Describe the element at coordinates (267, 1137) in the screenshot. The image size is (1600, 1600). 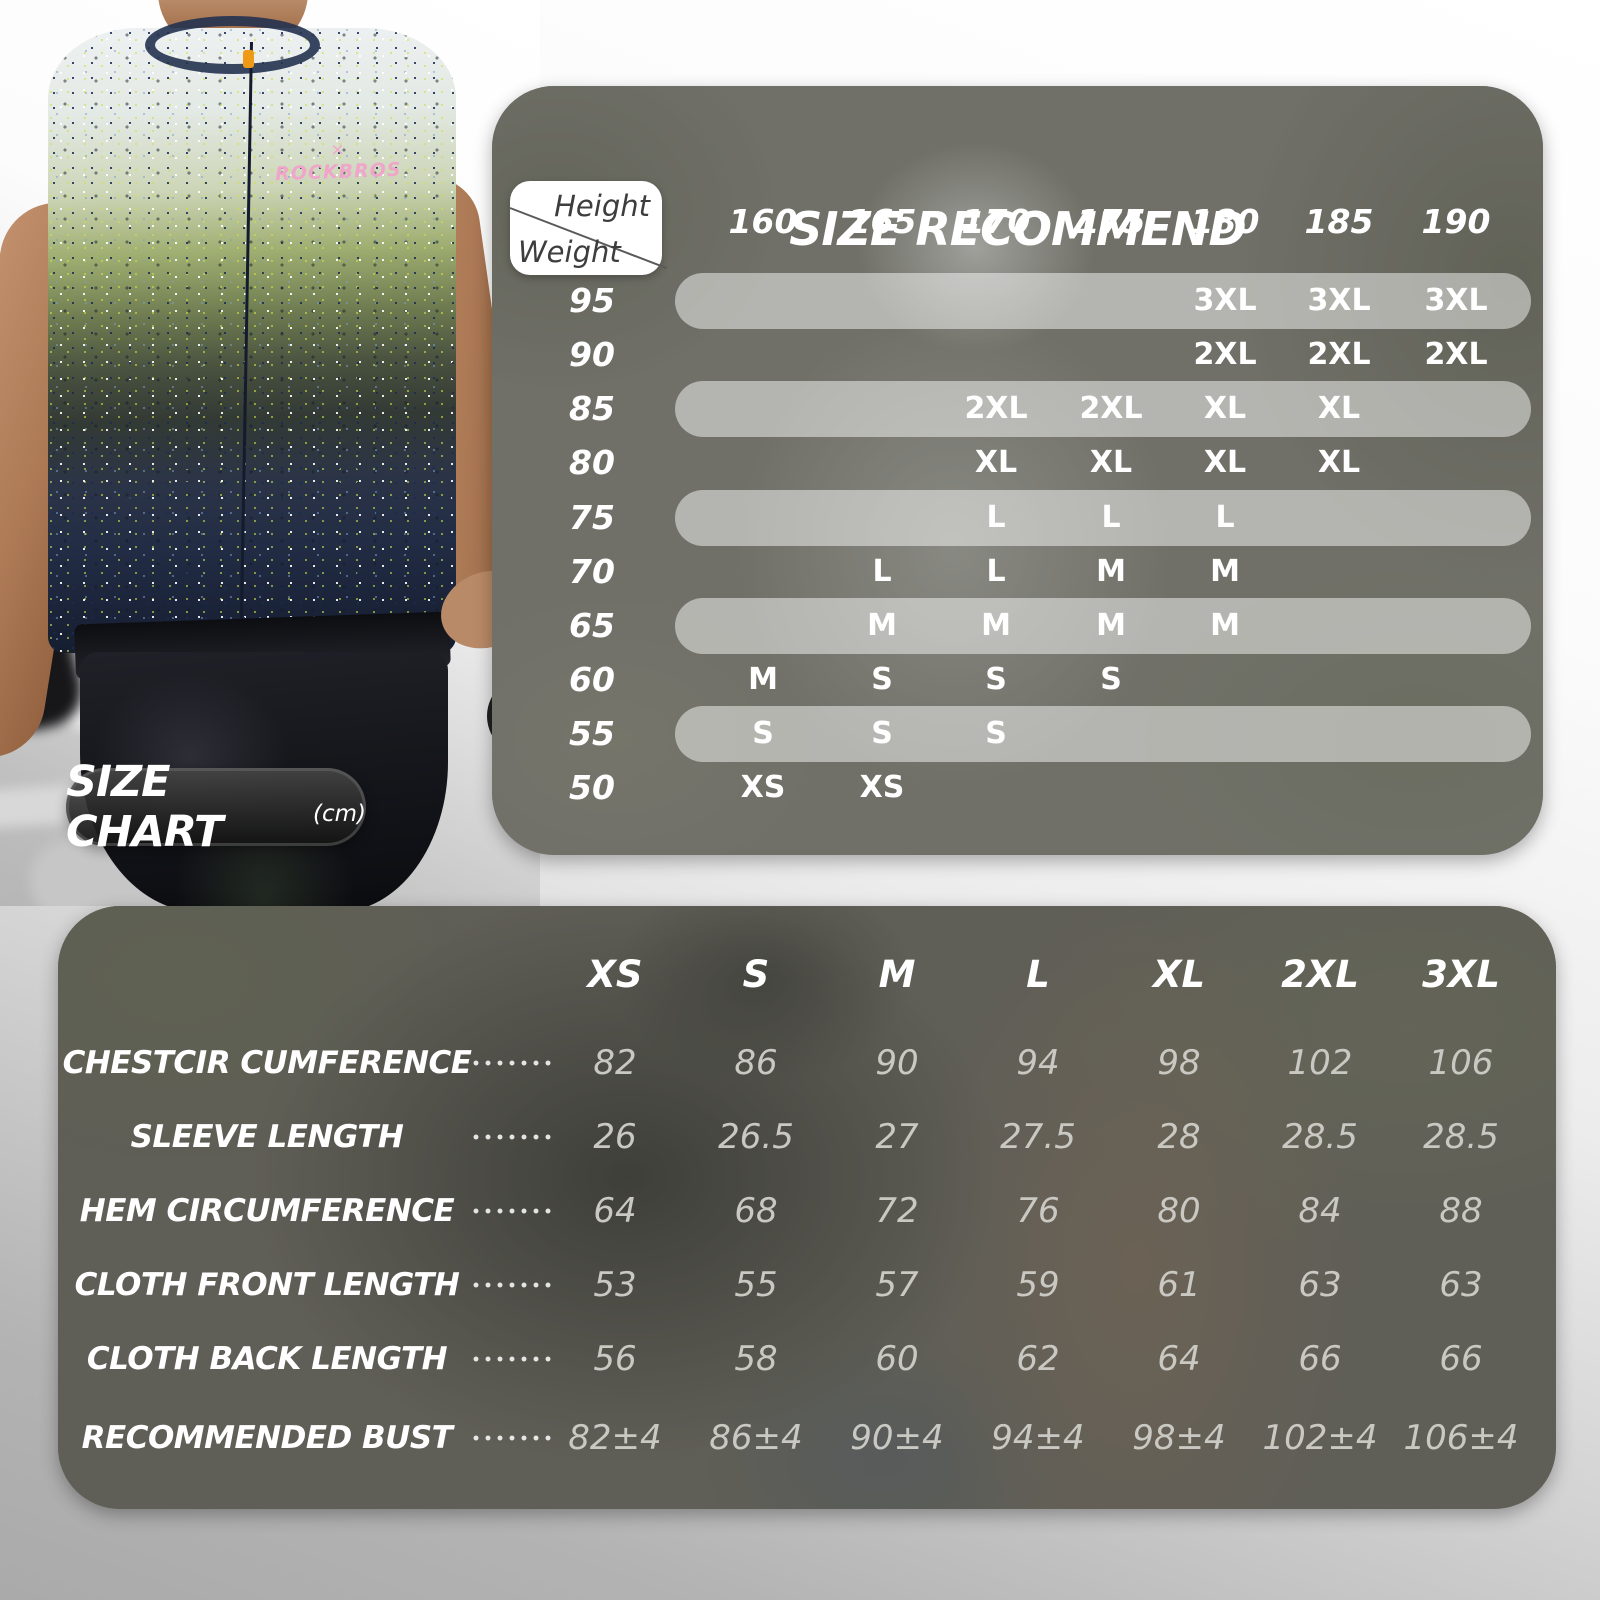
I see `measurement-label: SLEEVE LENGTH` at that location.